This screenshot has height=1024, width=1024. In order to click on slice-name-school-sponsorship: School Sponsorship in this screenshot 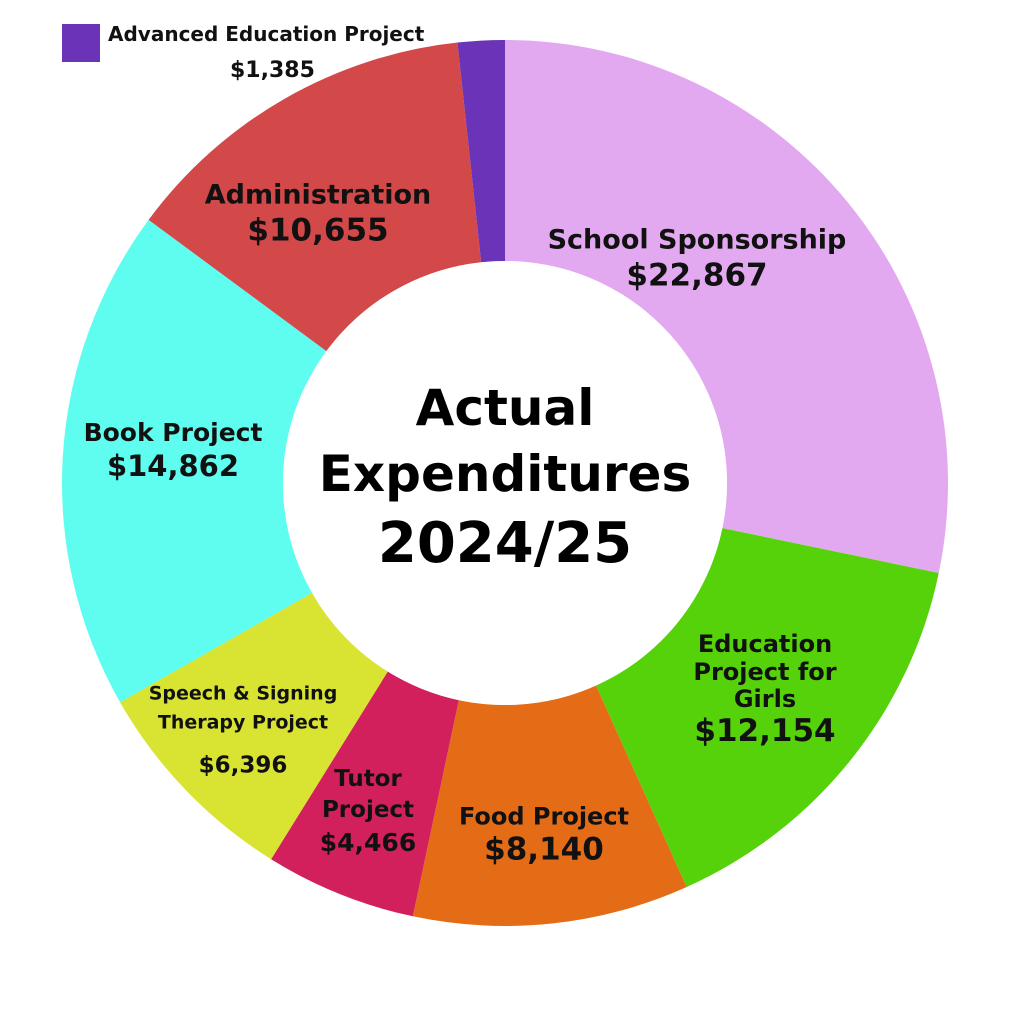, I will do `click(697, 240)`.